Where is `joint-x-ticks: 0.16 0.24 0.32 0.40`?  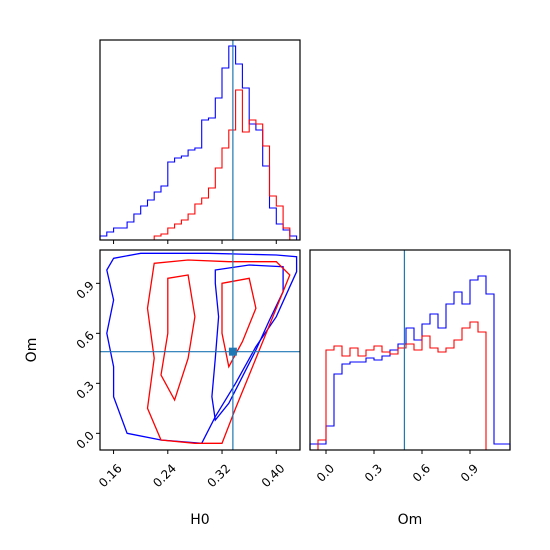 joint-x-ticks: 0.16 0.24 0.32 0.40 is located at coordinates (192, 470).